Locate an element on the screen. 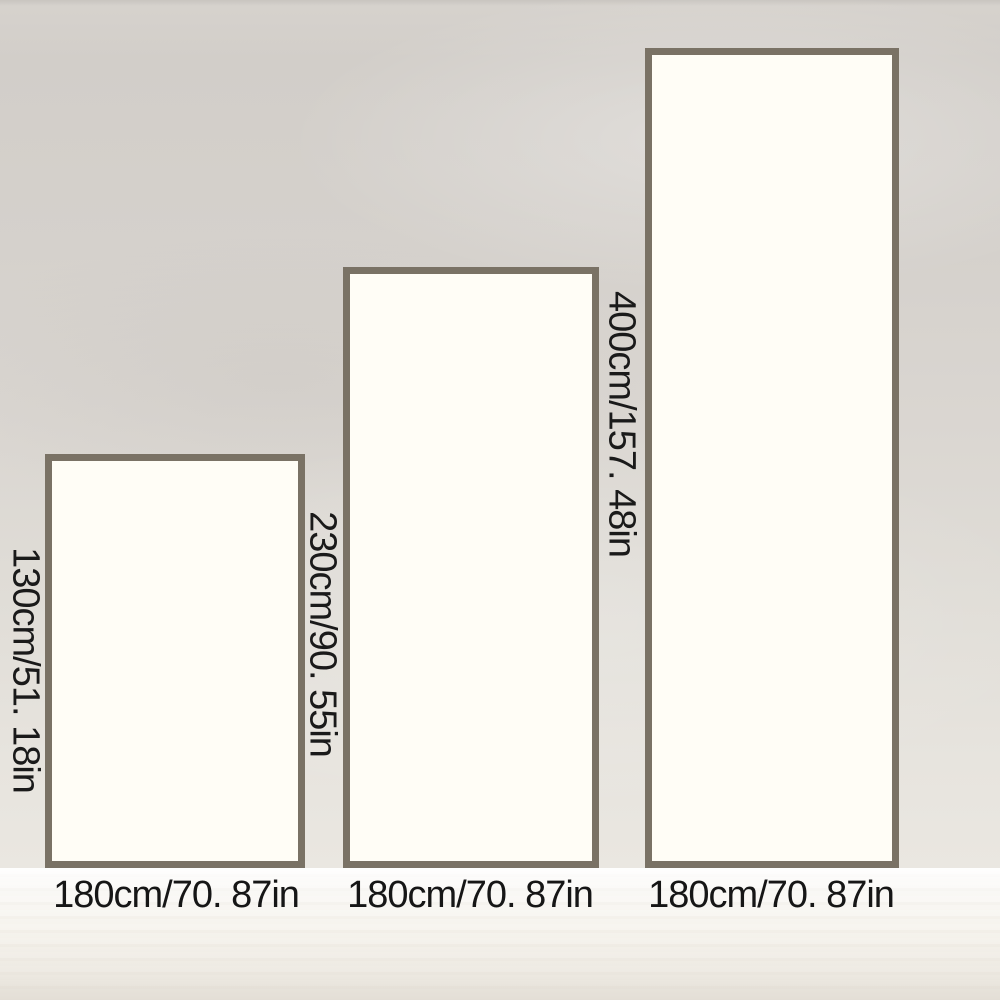 Image resolution: width=1000 pixels, height=1000 pixels. height-label-130cm: 130cm/51. 18in is located at coordinates (25, 670).